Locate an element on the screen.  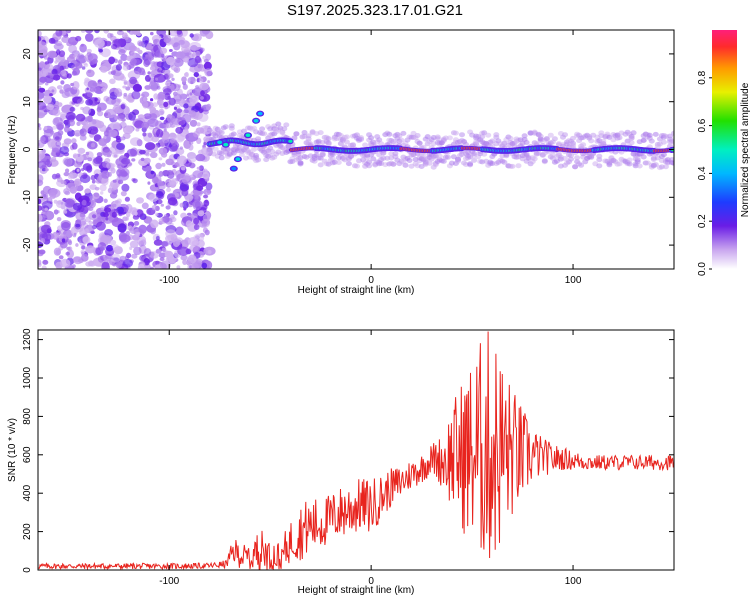
snr-y-axis-label: SNR (10 * v/v) is located at coordinates (12, 450).